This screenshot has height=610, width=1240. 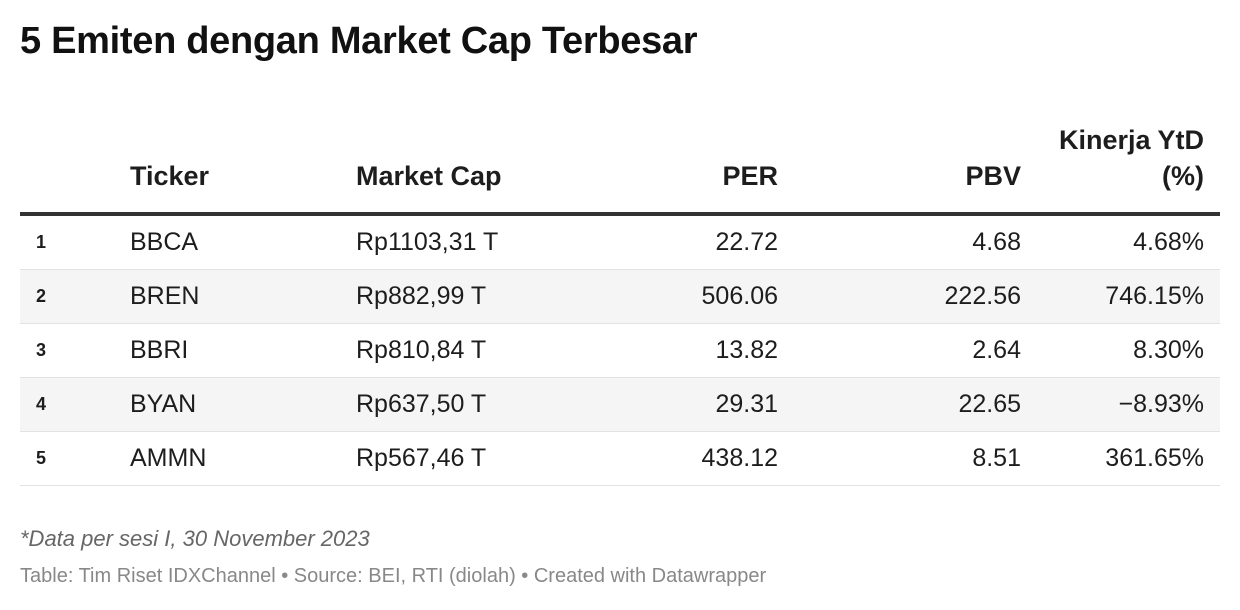 I want to click on market-cap-cell: Rp810,84 T, so click(x=459, y=350).